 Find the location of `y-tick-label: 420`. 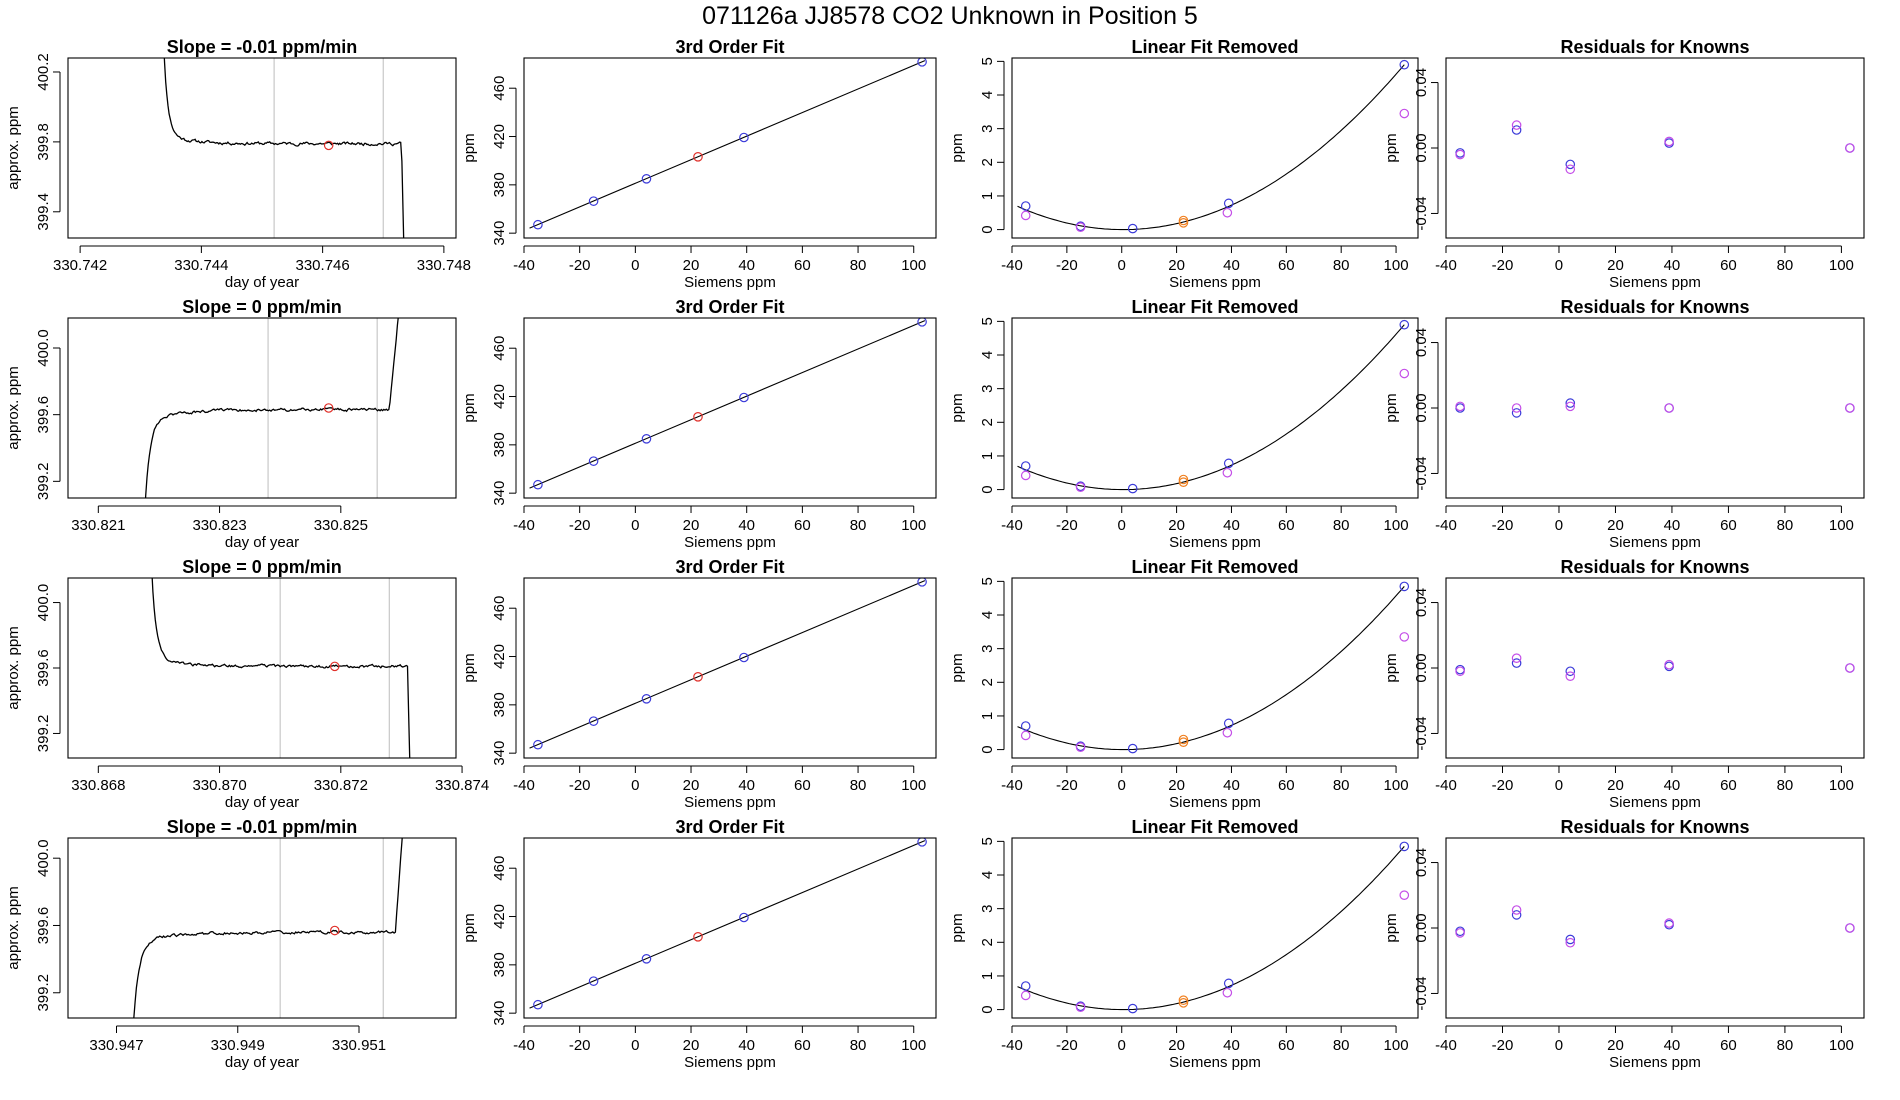

y-tick-label: 420 is located at coordinates (499, 136).